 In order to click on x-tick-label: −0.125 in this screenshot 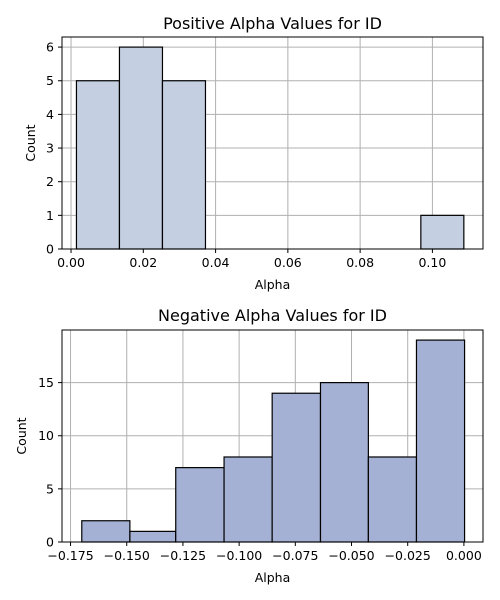, I will do `click(183, 555)`.